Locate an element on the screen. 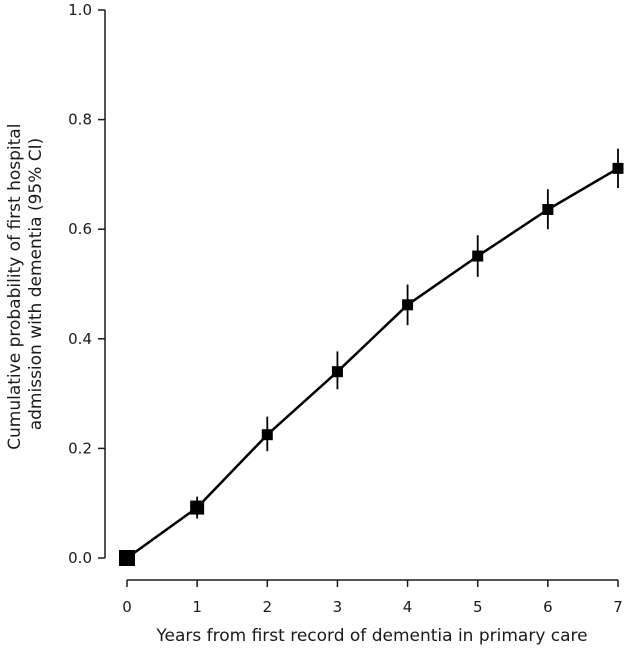 The image size is (626, 651). y-tick-label: 0.0 is located at coordinates (80, 558).